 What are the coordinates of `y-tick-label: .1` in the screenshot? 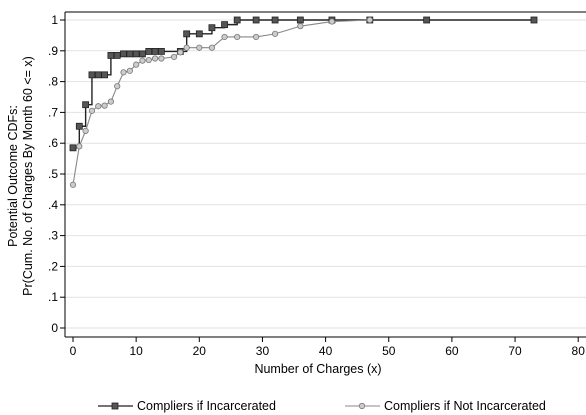 It's located at (53, 297).